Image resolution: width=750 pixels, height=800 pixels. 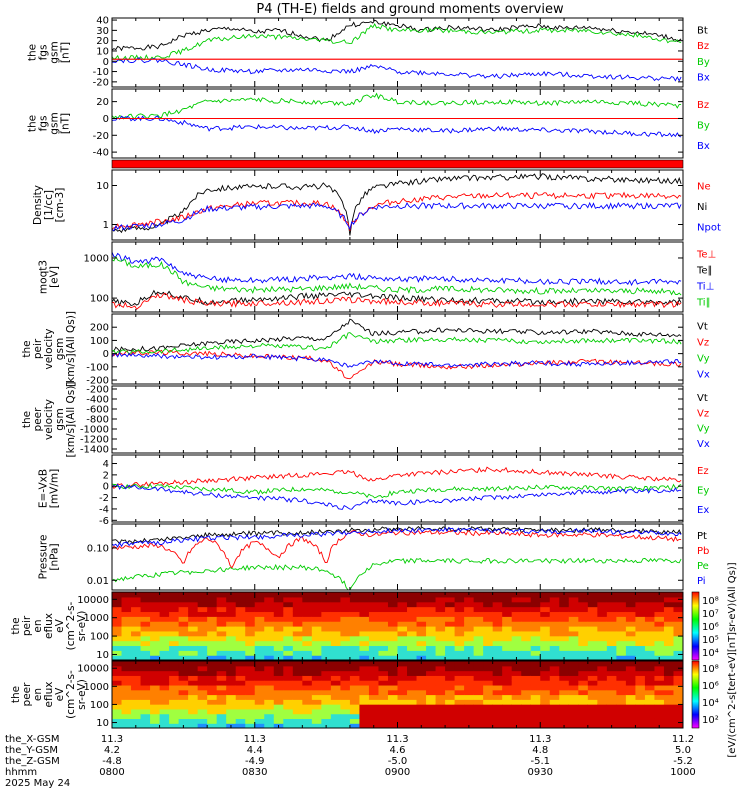 What do you see at coordinates (703, 62) in the screenshot?
I see `legend-2: By` at bounding box center [703, 62].